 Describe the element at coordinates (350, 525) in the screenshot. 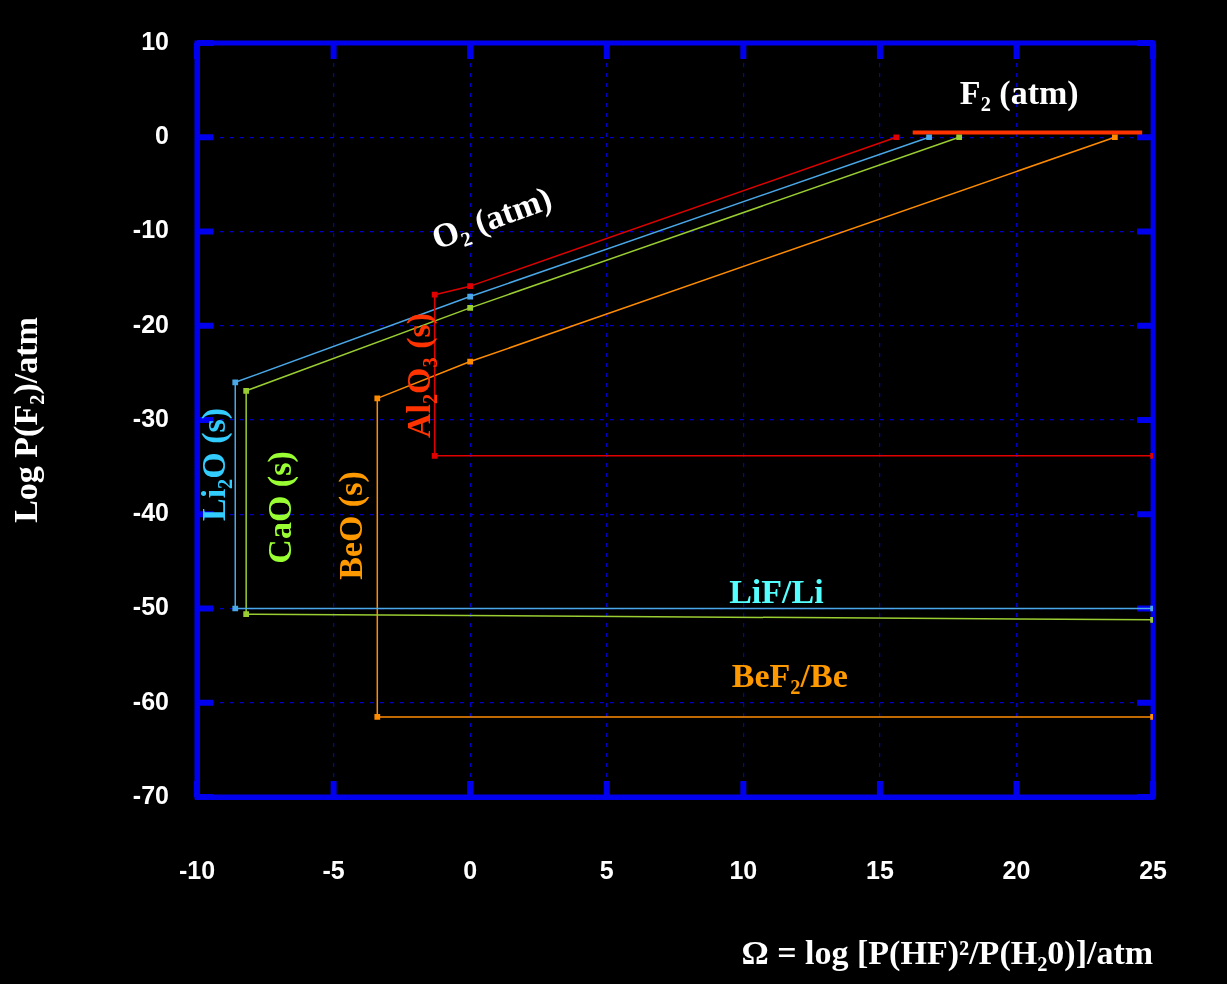

I see `annotation: BeO (s)` at that location.